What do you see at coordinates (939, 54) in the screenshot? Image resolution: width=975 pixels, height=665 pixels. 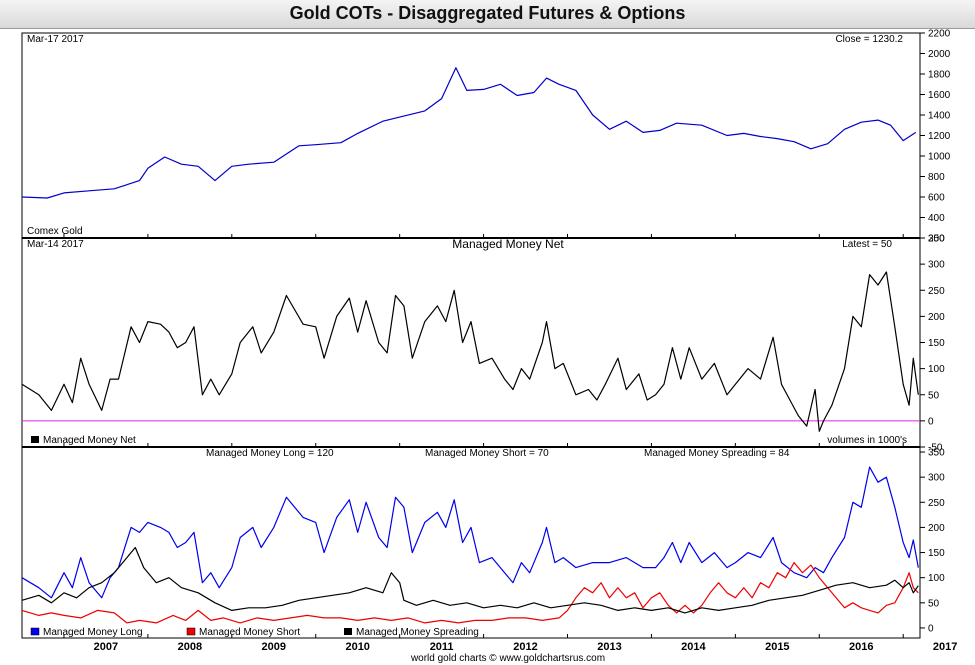 I see `y-tick-label: 2000` at bounding box center [939, 54].